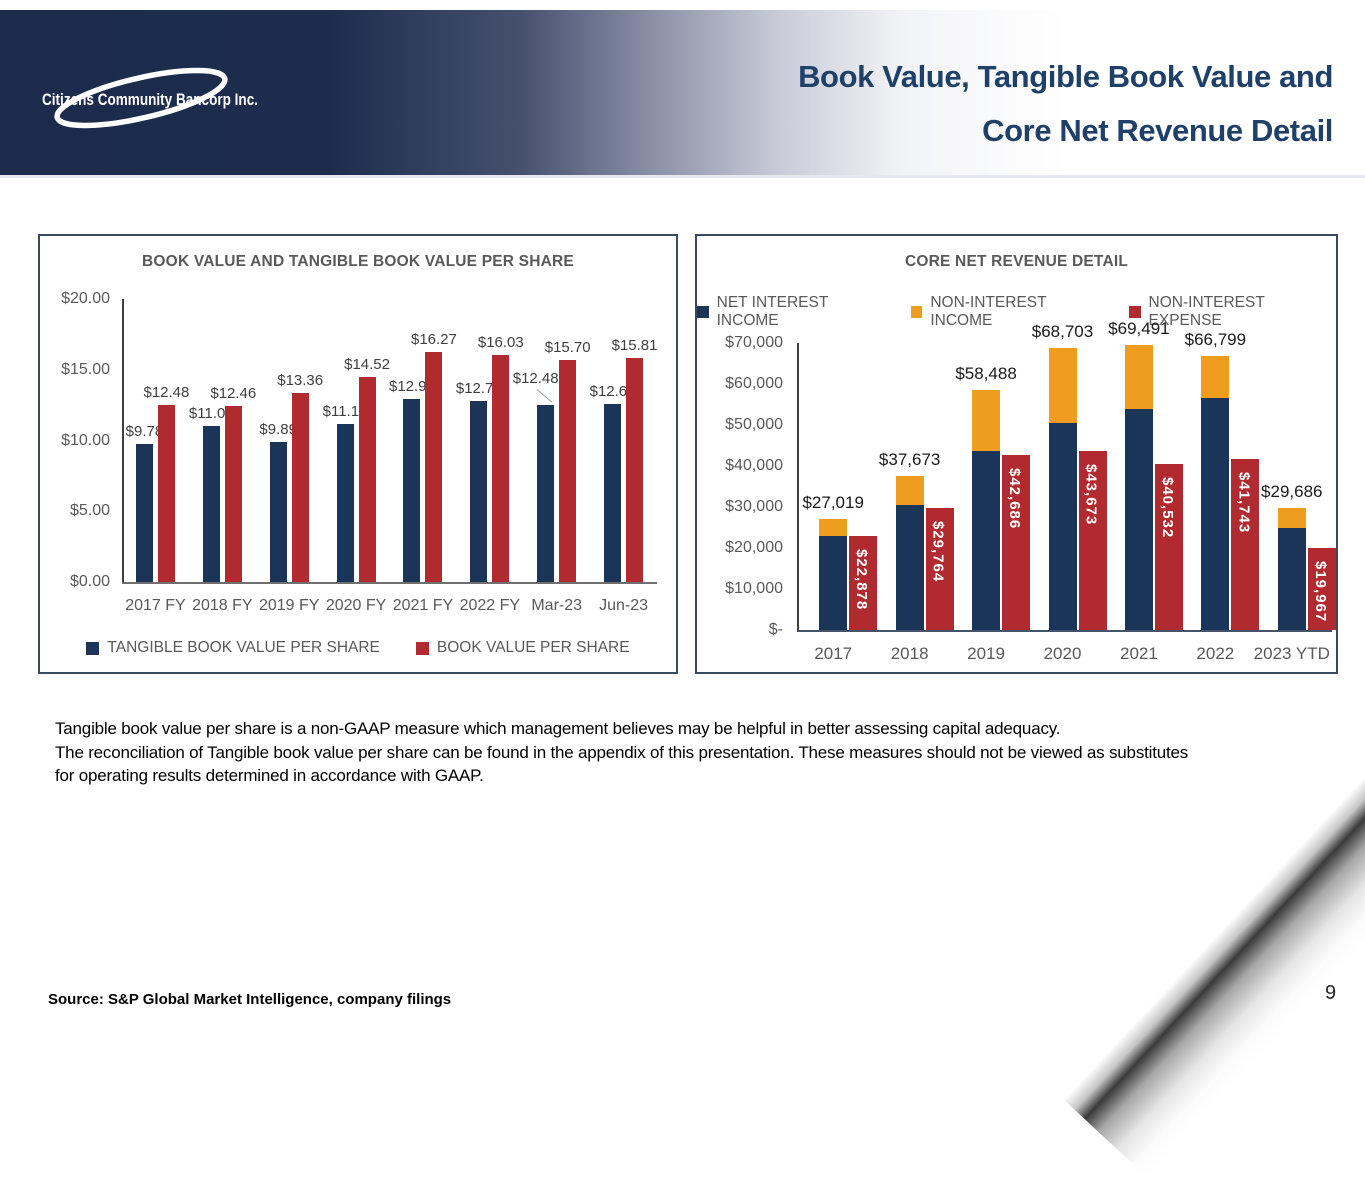 The height and width of the screenshot is (1196, 1365). I want to click on right-chart-x-label: 2018, so click(909, 653).